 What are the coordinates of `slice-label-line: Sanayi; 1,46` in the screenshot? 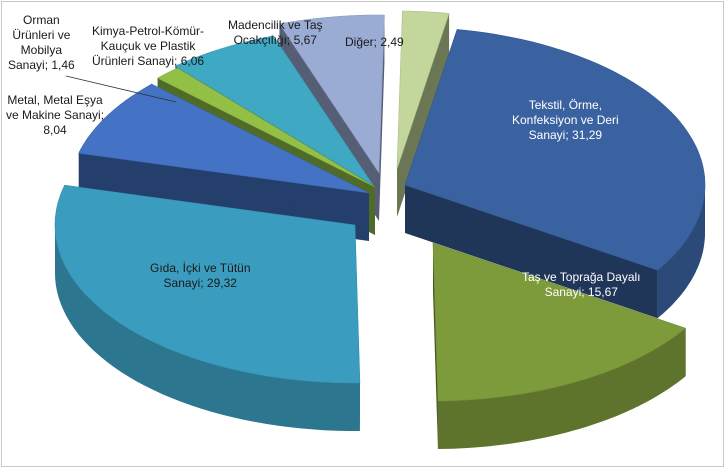 It's located at (41, 65).